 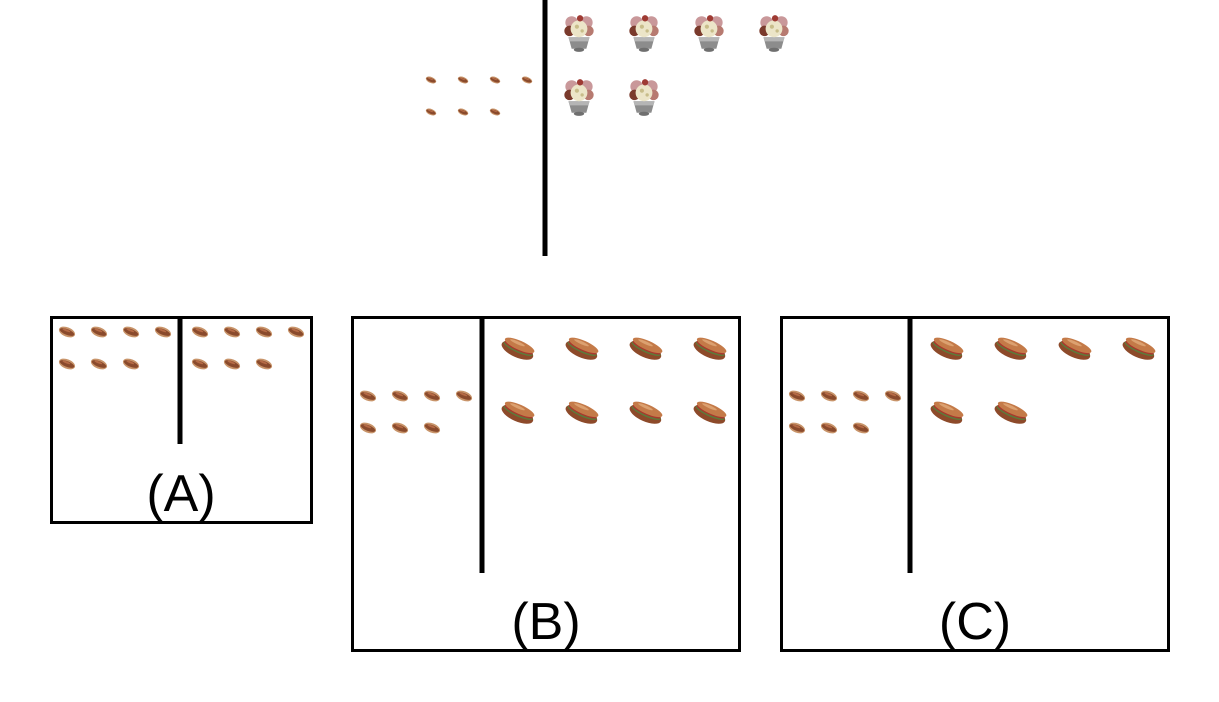 I want to click on option-c-label: (C), so click(x=975, y=622).